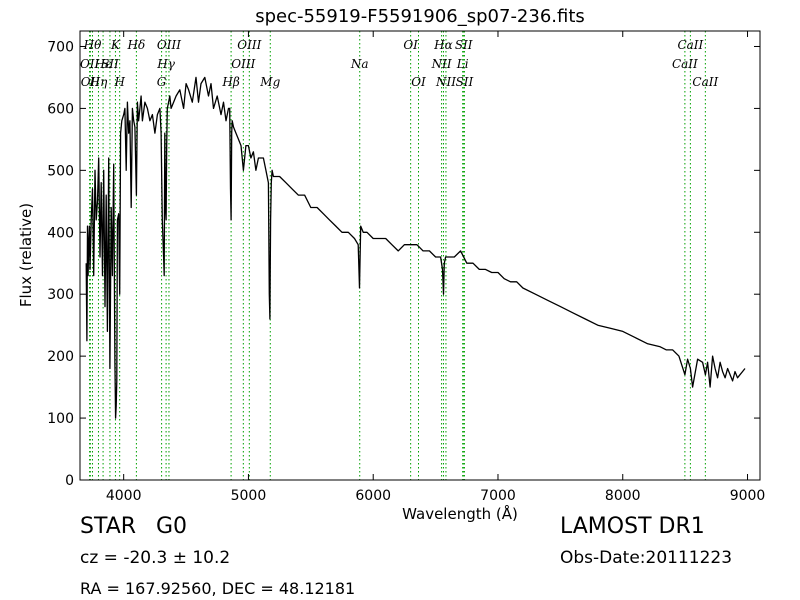 Image resolution: width=800 pixels, height=600 pixels. I want to click on y-tick-label: 100, so click(60, 419).